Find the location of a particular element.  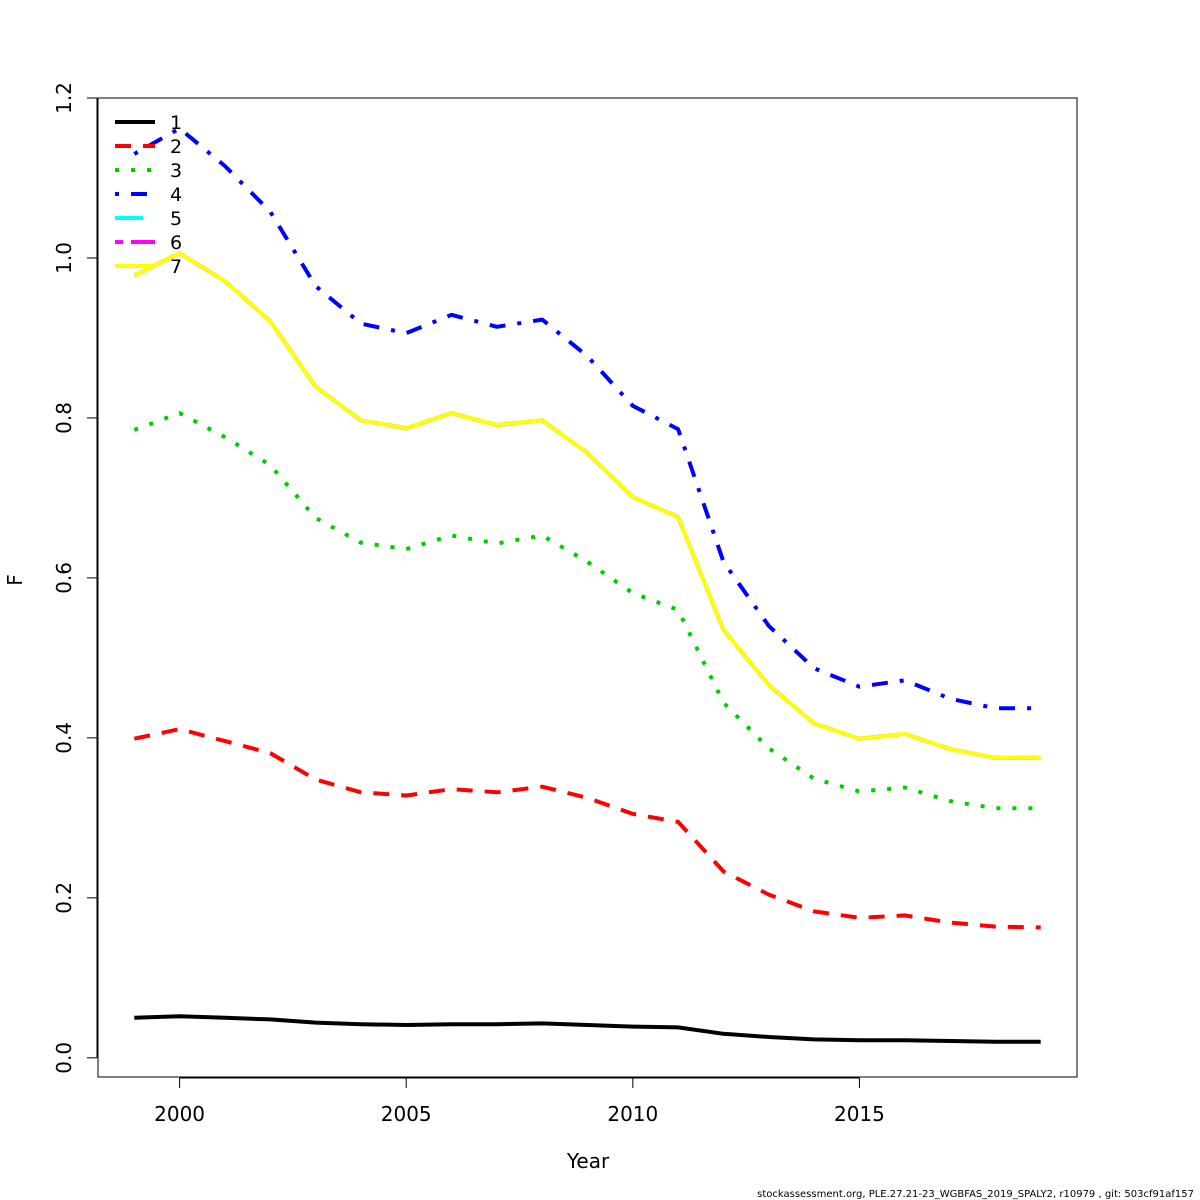

y-tick-label: 0.8 is located at coordinates (64, 418).